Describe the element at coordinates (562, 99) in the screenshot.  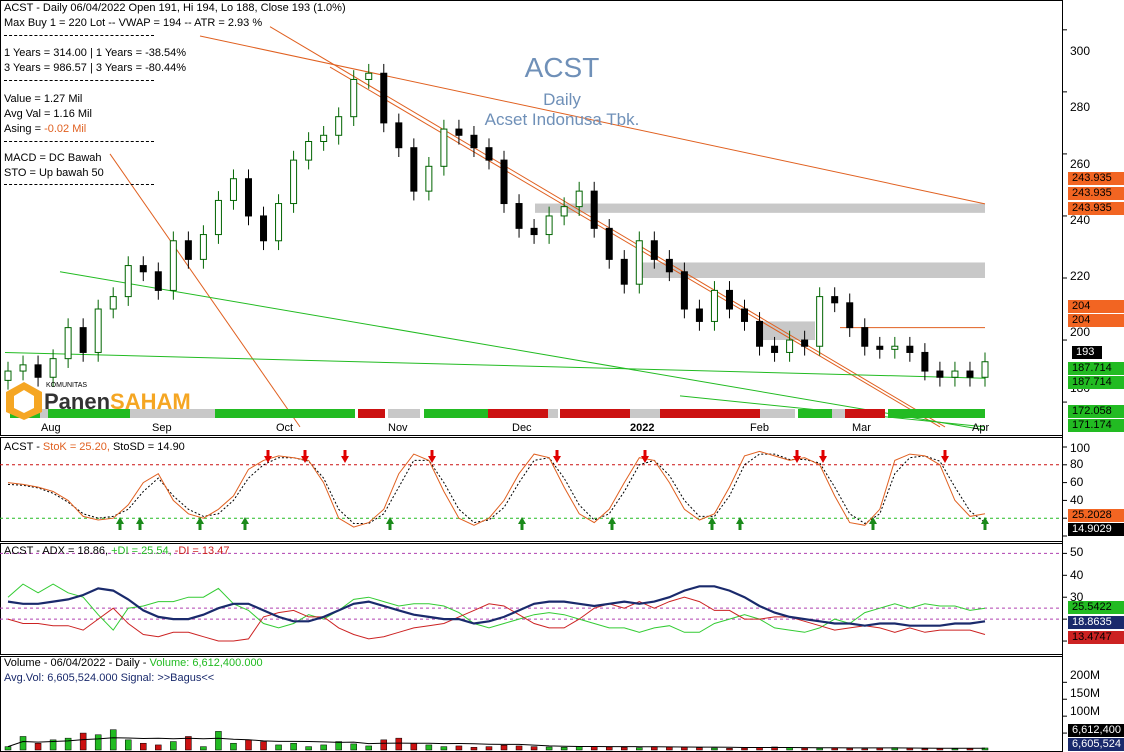
I see `chart-period: Daily` at that location.